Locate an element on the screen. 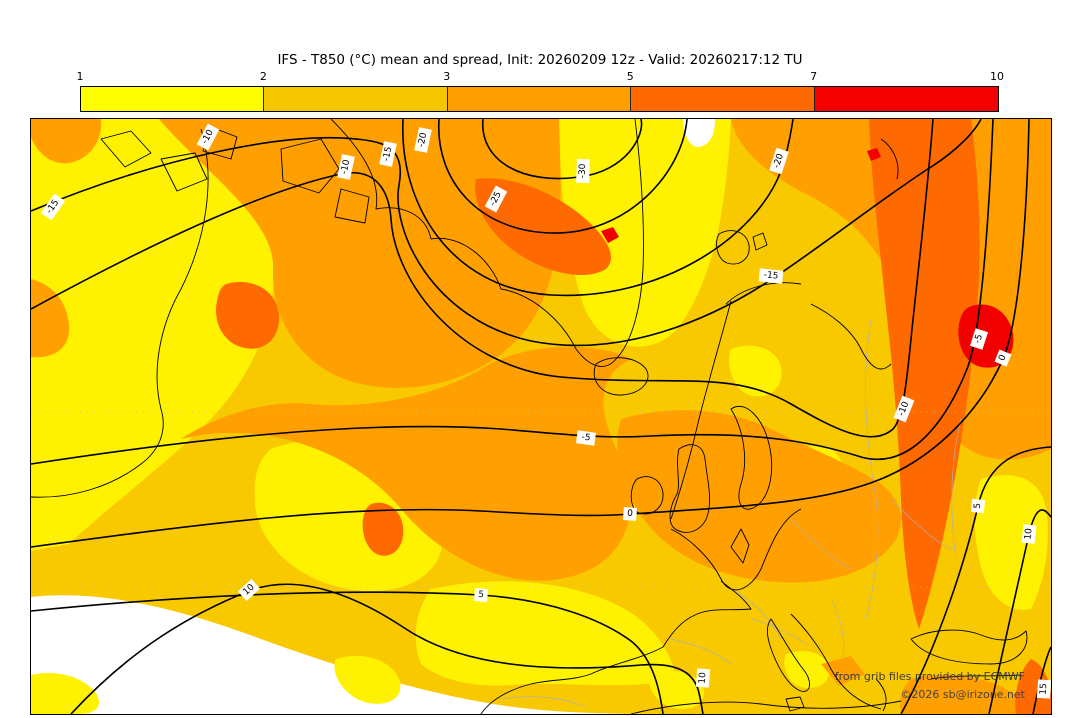 The width and height of the screenshot is (1080, 718). fill-yellow-in-white is located at coordinates (367, 679).